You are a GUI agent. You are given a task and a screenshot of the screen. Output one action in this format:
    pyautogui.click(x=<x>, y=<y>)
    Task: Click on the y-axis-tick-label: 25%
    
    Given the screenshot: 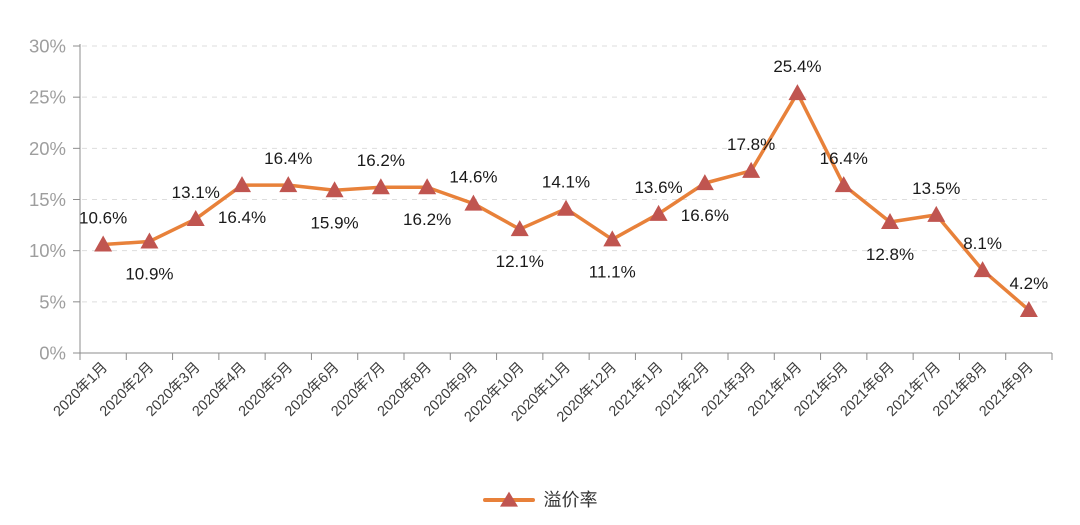 What is the action you would take?
    pyautogui.click(x=47, y=97)
    